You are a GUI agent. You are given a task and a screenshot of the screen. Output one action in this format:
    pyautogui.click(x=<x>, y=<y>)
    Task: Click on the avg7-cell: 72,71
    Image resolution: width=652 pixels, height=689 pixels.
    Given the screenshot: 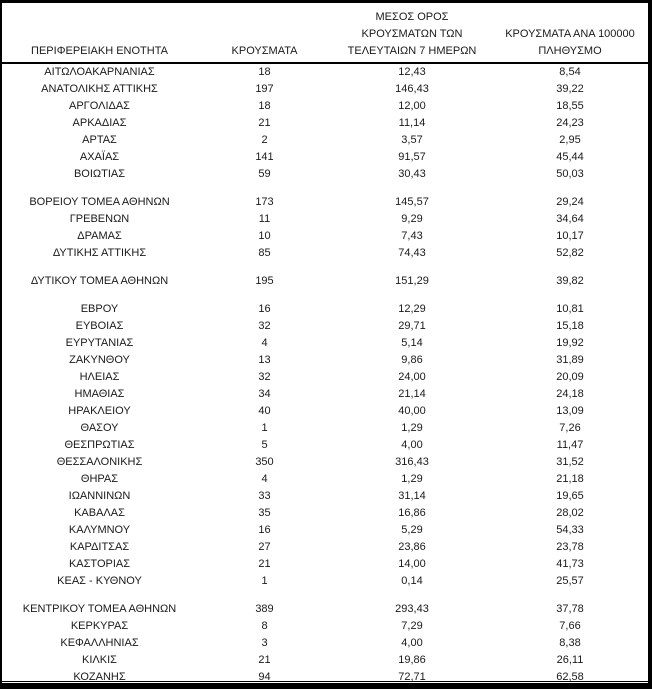 What is the action you would take?
    pyautogui.click(x=412, y=677)
    